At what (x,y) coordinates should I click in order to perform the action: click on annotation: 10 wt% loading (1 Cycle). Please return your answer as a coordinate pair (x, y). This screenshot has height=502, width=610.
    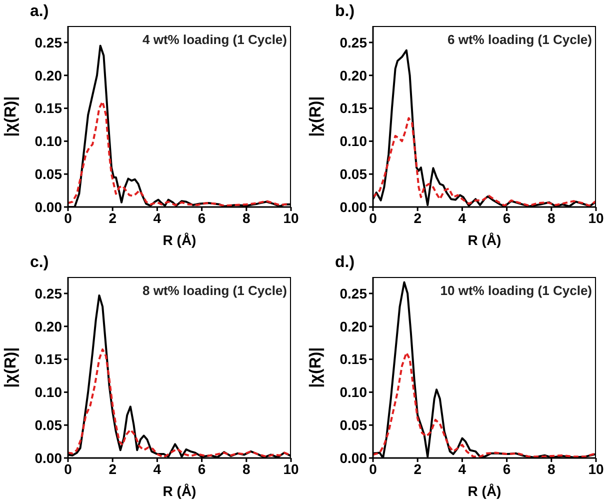
    Looking at the image, I should click on (516, 290).